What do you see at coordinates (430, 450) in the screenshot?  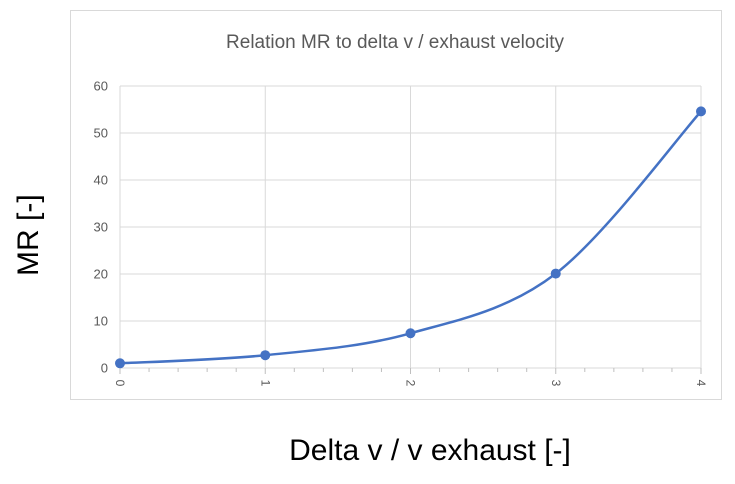 I see `x-axis-title: Delta v / v exhaust [-]` at bounding box center [430, 450].